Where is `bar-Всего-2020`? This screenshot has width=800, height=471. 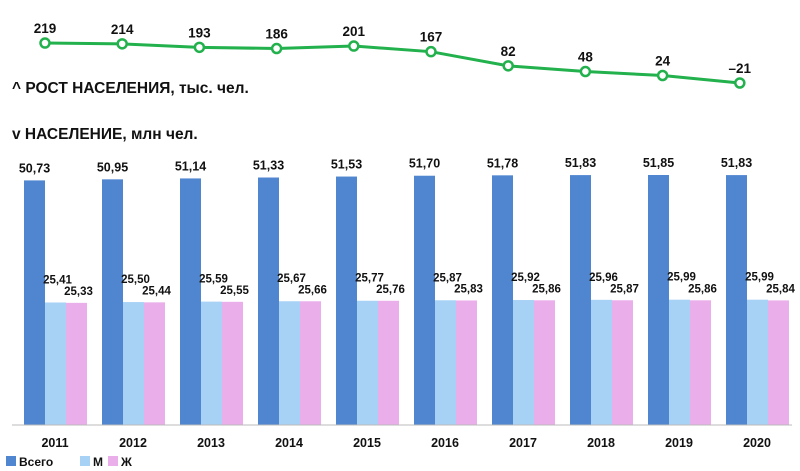
bar-Всего-2020 is located at coordinates (736, 300).